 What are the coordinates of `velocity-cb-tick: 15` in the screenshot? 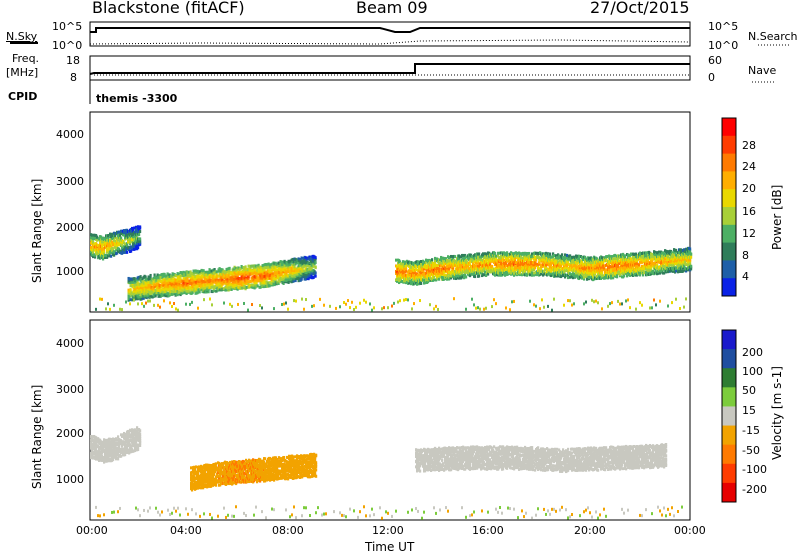 It's located at (749, 410).